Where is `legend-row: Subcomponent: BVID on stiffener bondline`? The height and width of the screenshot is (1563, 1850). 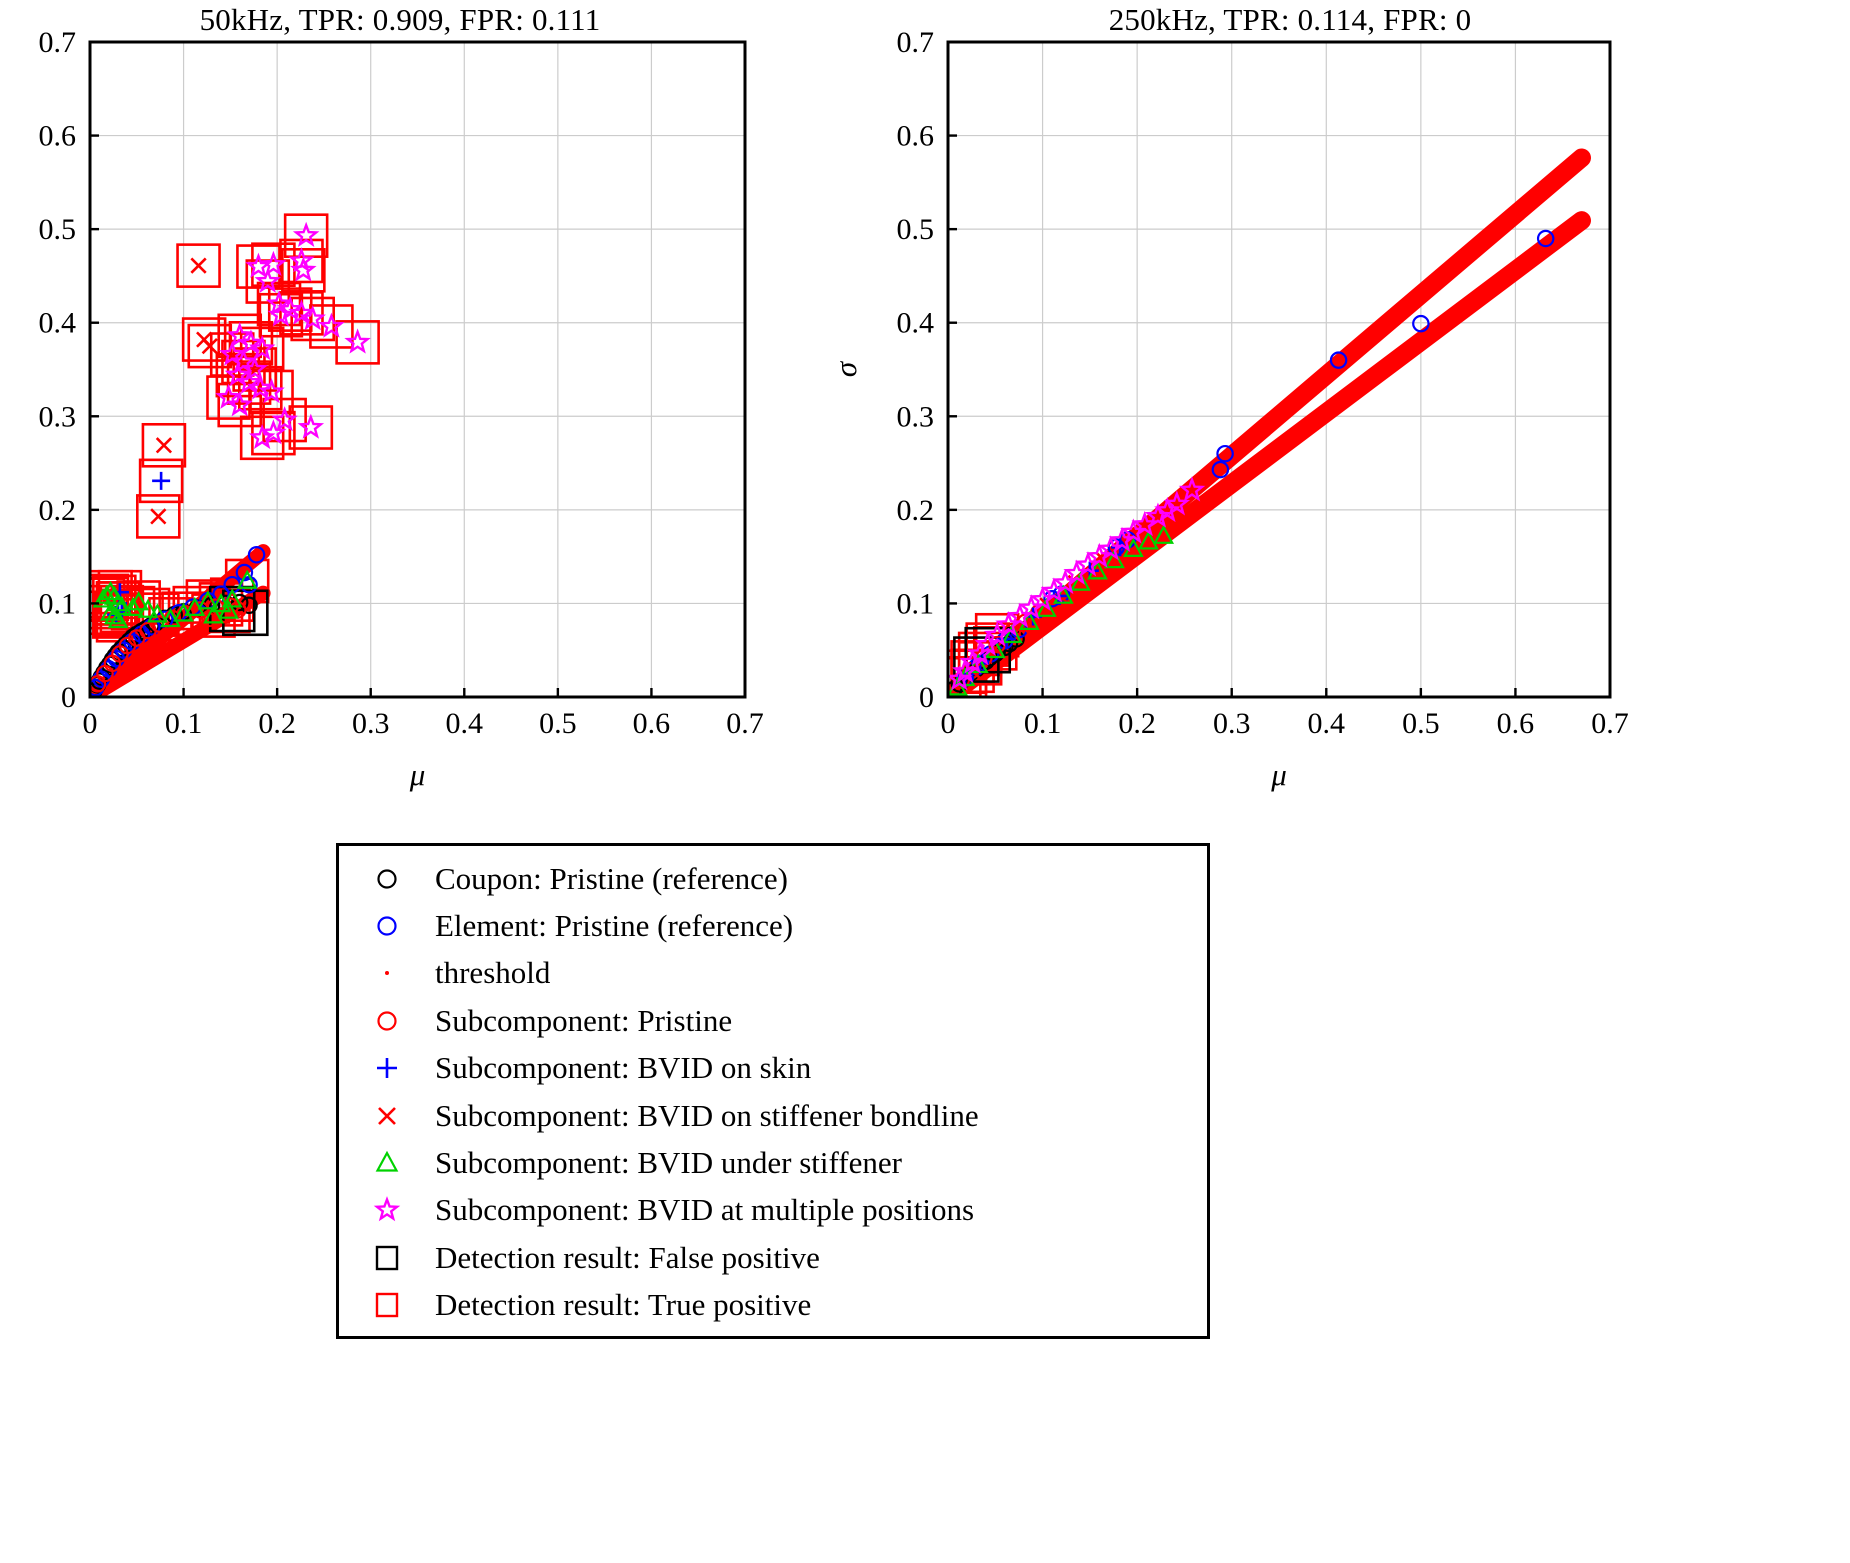 legend-row: Subcomponent: BVID on stiffener bondline is located at coordinates (773, 1115).